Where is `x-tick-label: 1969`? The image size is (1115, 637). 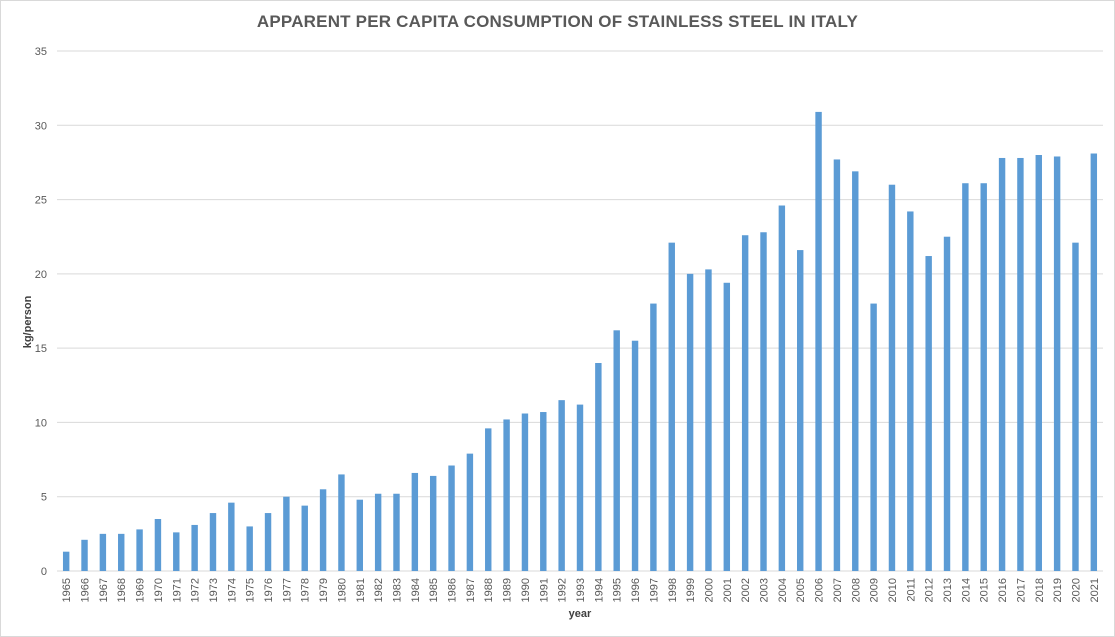
x-tick-label: 1969 is located at coordinates (141, 590).